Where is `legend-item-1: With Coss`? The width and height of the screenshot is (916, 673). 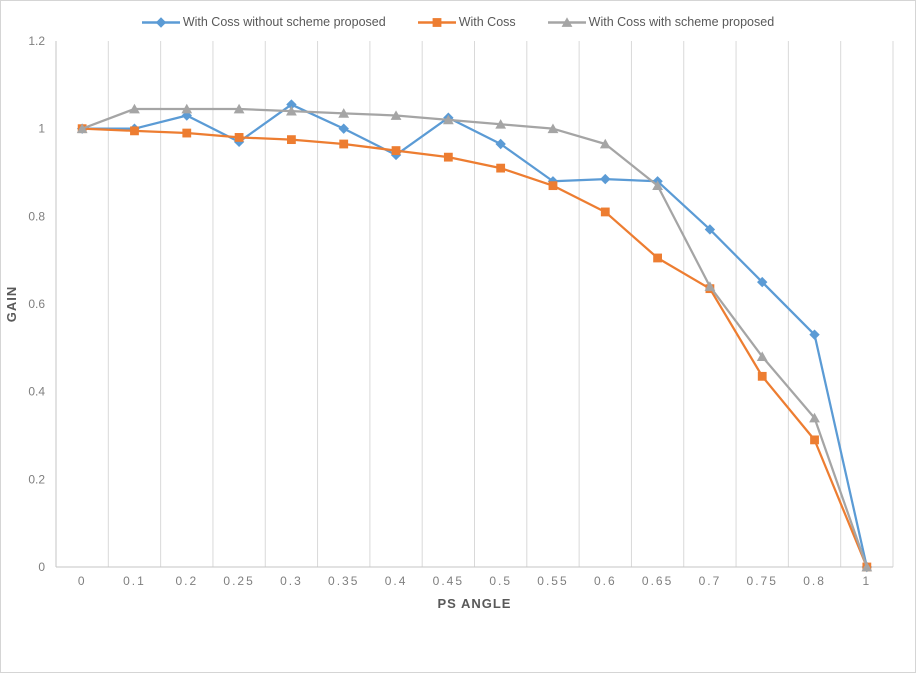
legend-item-1: With Coss is located at coordinates (466, 22).